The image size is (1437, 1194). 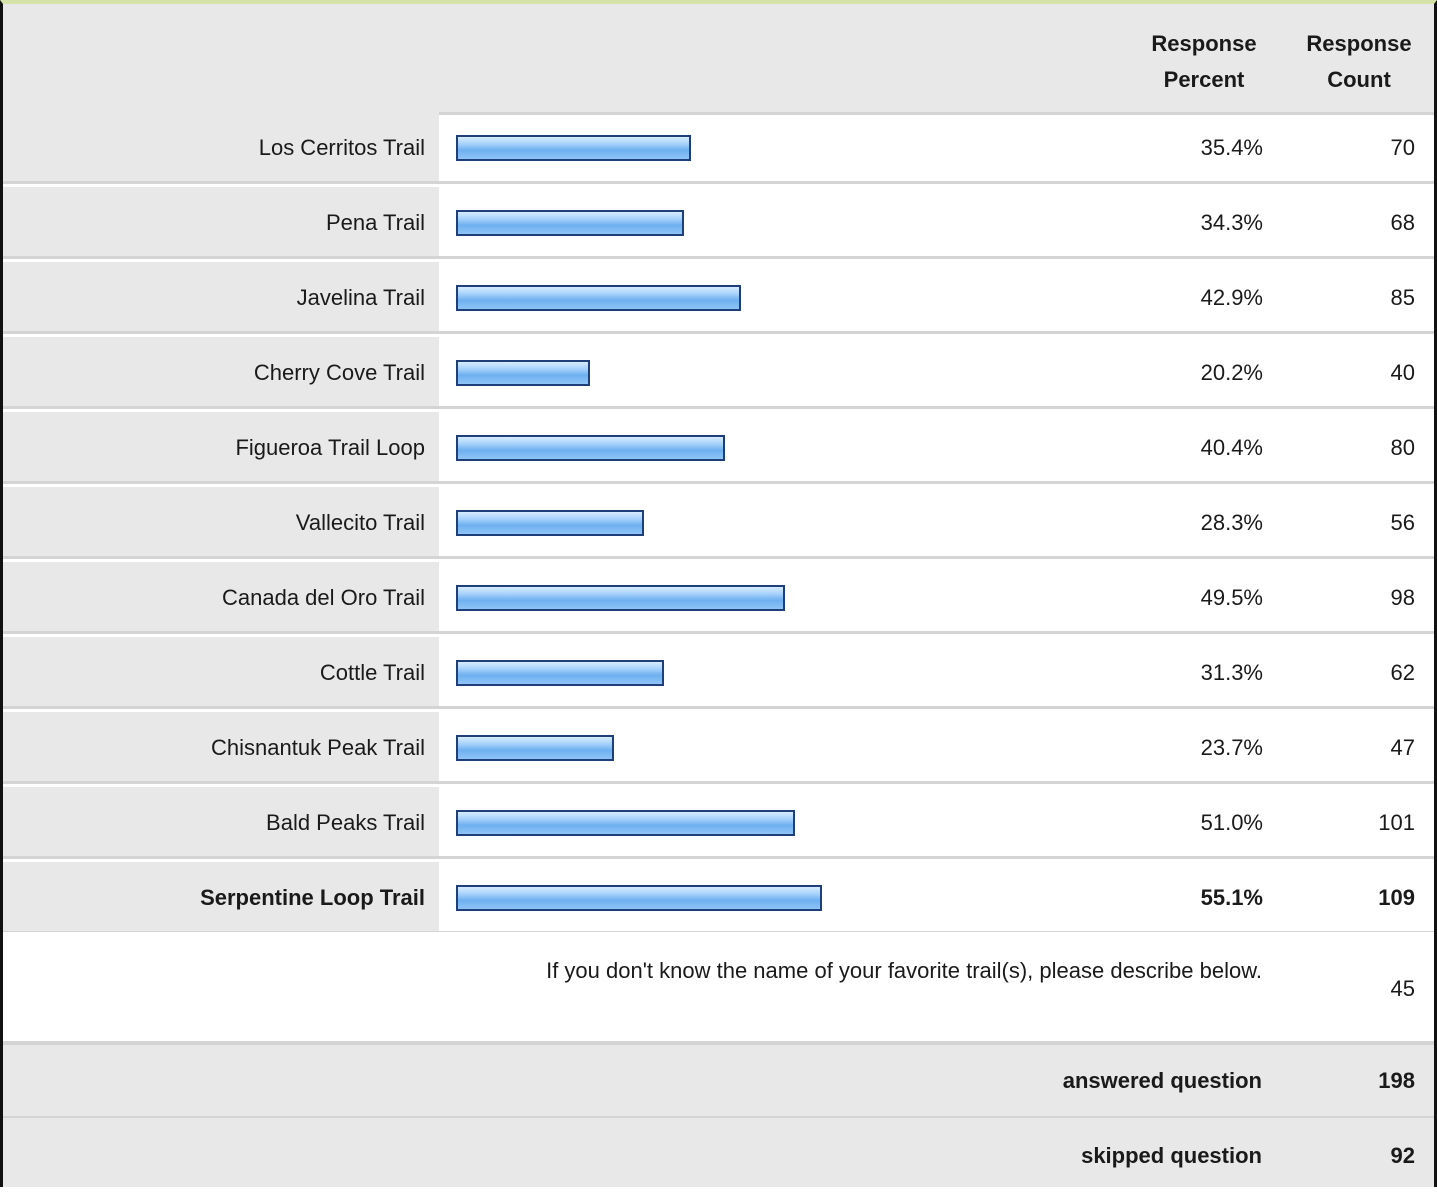 What do you see at coordinates (221, 146) in the screenshot?
I see `row-label-cell: Los Cerritos Trail` at bounding box center [221, 146].